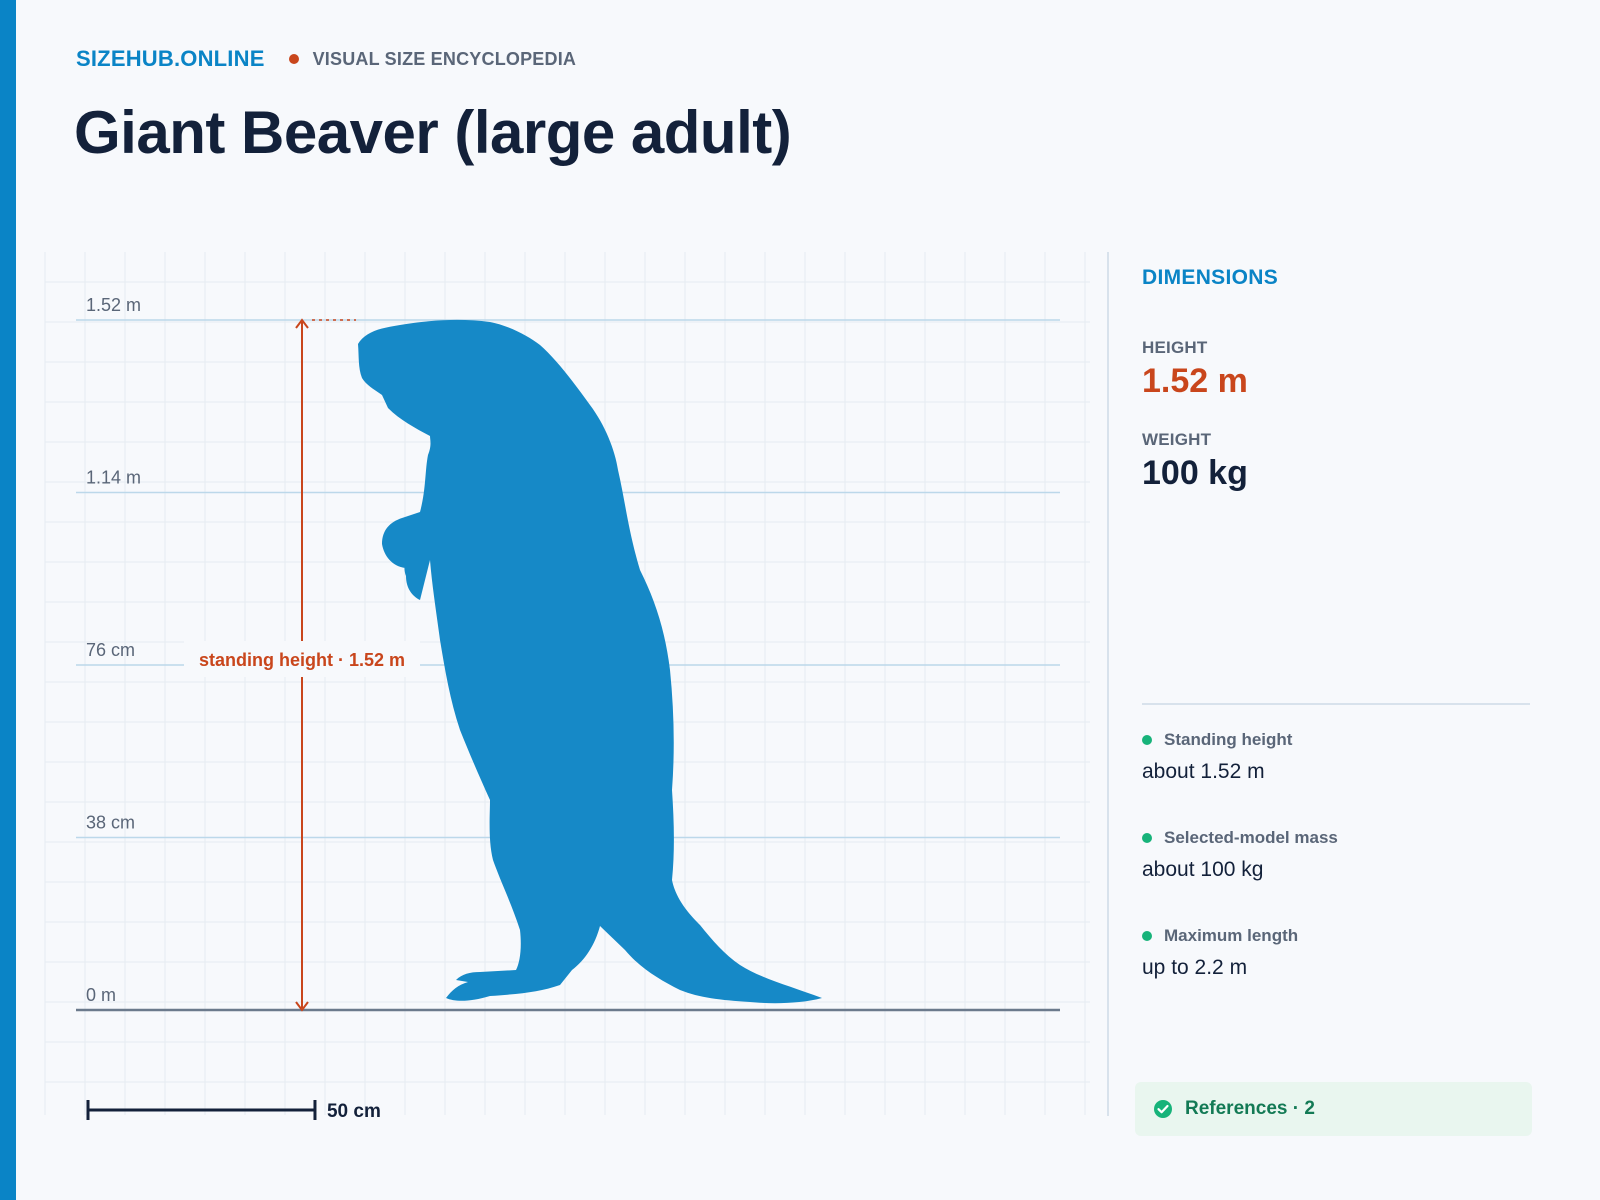 Image resolution: width=1600 pixels, height=1200 pixels. I want to click on dimensions-panel: DIMENSIONS HEIGHT 1.52 m WEIGHT 100 kg, so click(1337, 379).